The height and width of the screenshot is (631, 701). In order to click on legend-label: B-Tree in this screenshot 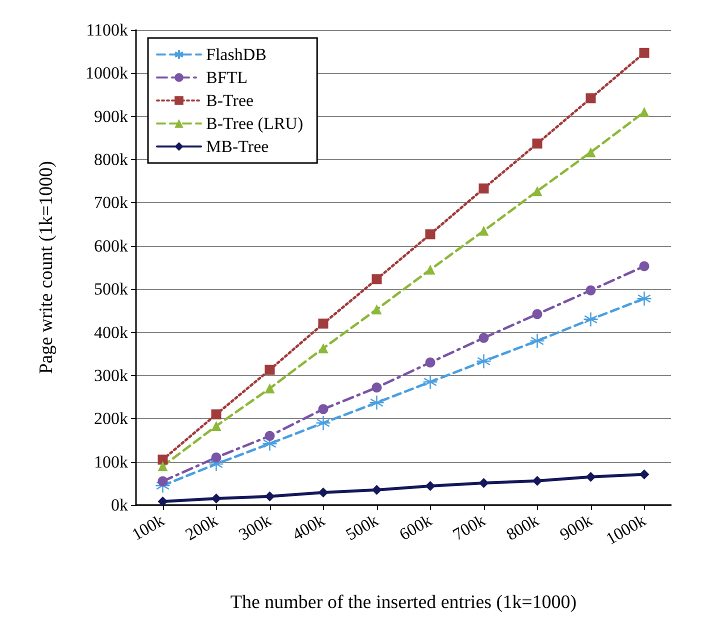, I will do `click(230, 100)`.